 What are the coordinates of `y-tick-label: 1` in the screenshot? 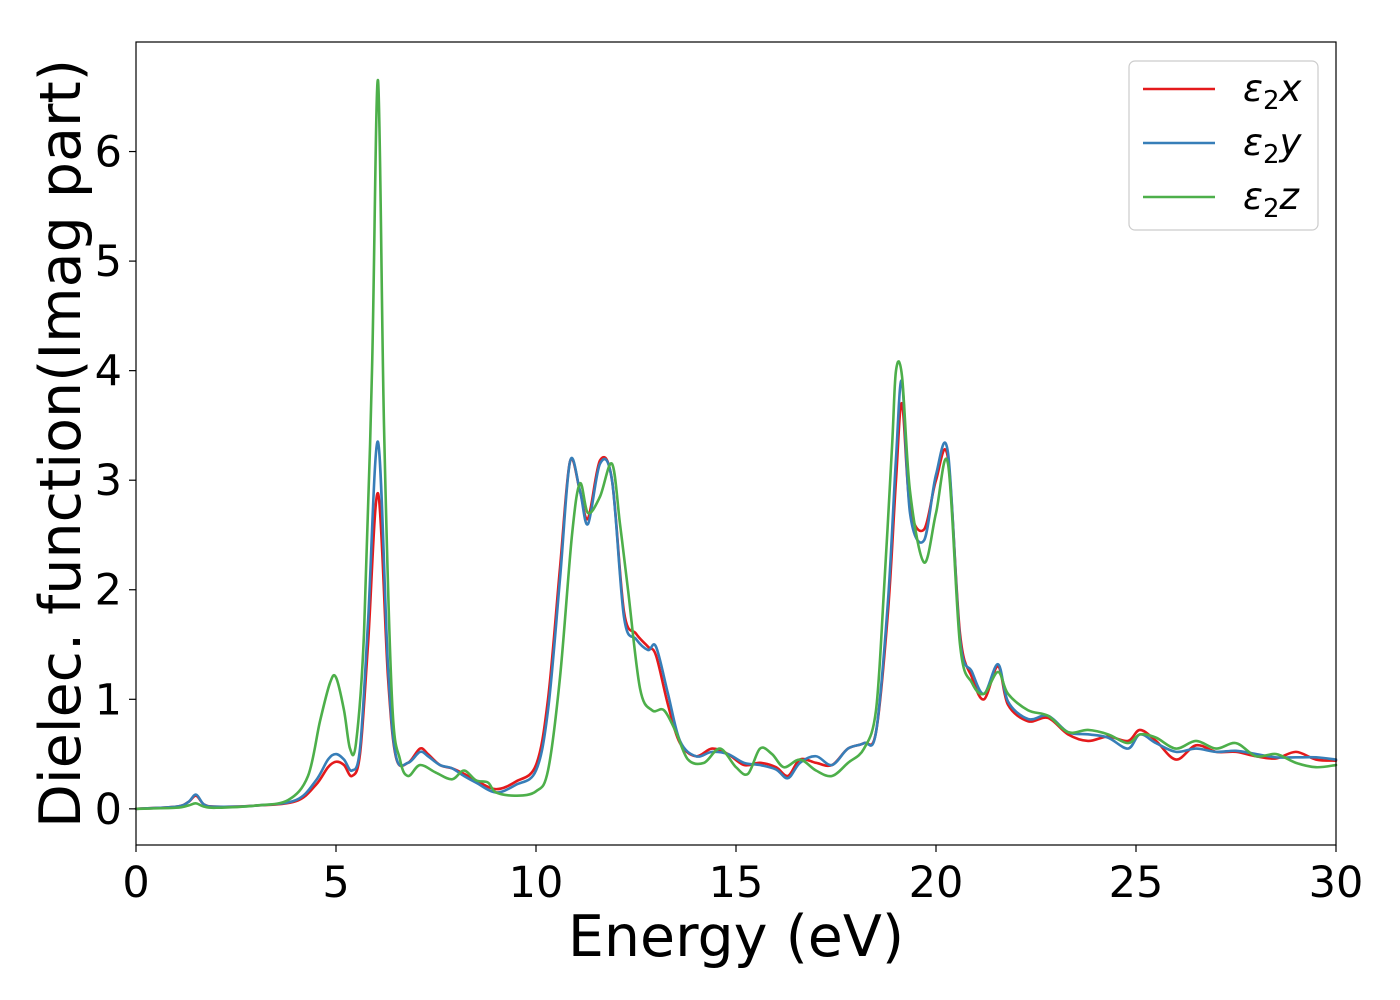 It's located at (108, 700).